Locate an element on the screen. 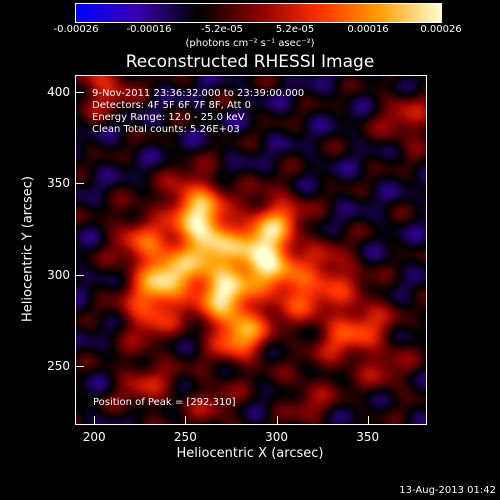  energy-range-label: Energy Range: 12.0 - 25.0 keV is located at coordinates (168, 117).